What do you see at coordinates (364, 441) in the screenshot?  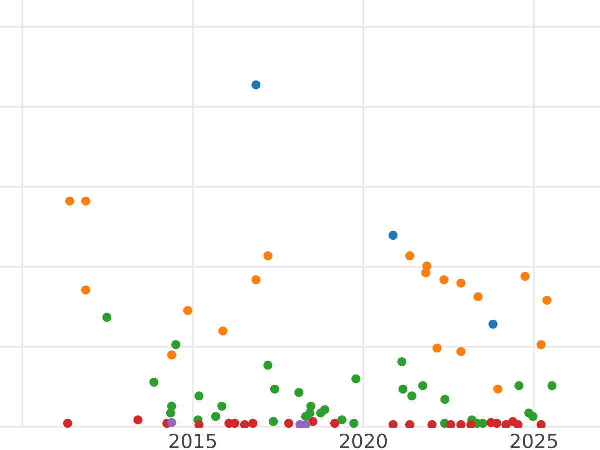 I see `x-tick-label: 2020` at bounding box center [364, 441].